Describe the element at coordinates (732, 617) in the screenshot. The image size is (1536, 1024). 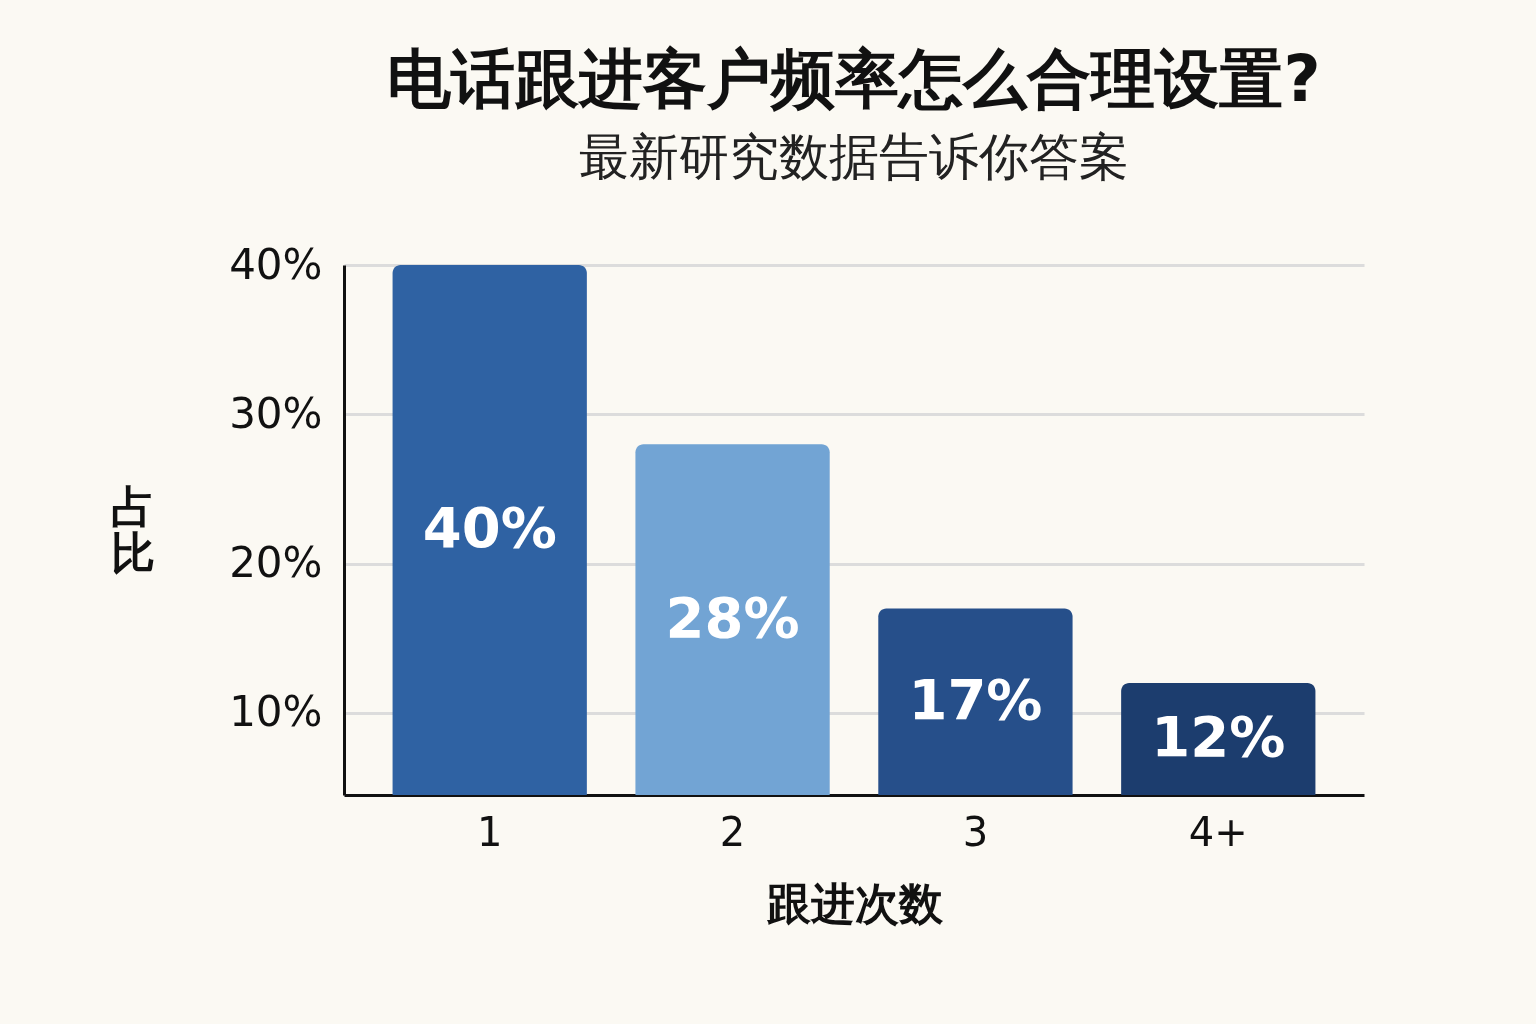
I see `data-label: 28%` at that location.